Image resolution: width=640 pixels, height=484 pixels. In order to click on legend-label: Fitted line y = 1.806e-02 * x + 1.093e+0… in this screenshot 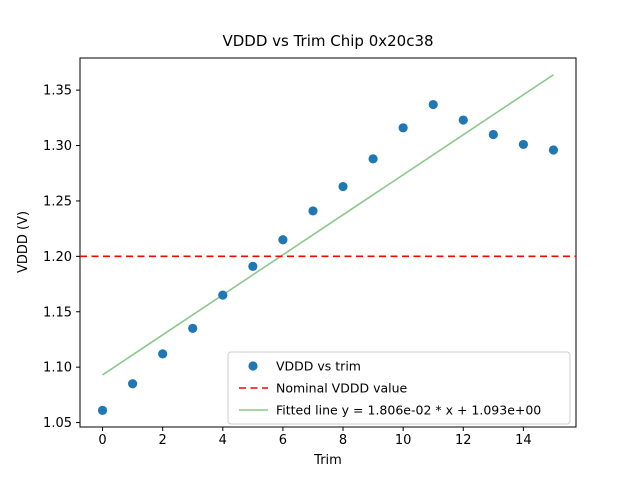, I will do `click(408, 410)`.